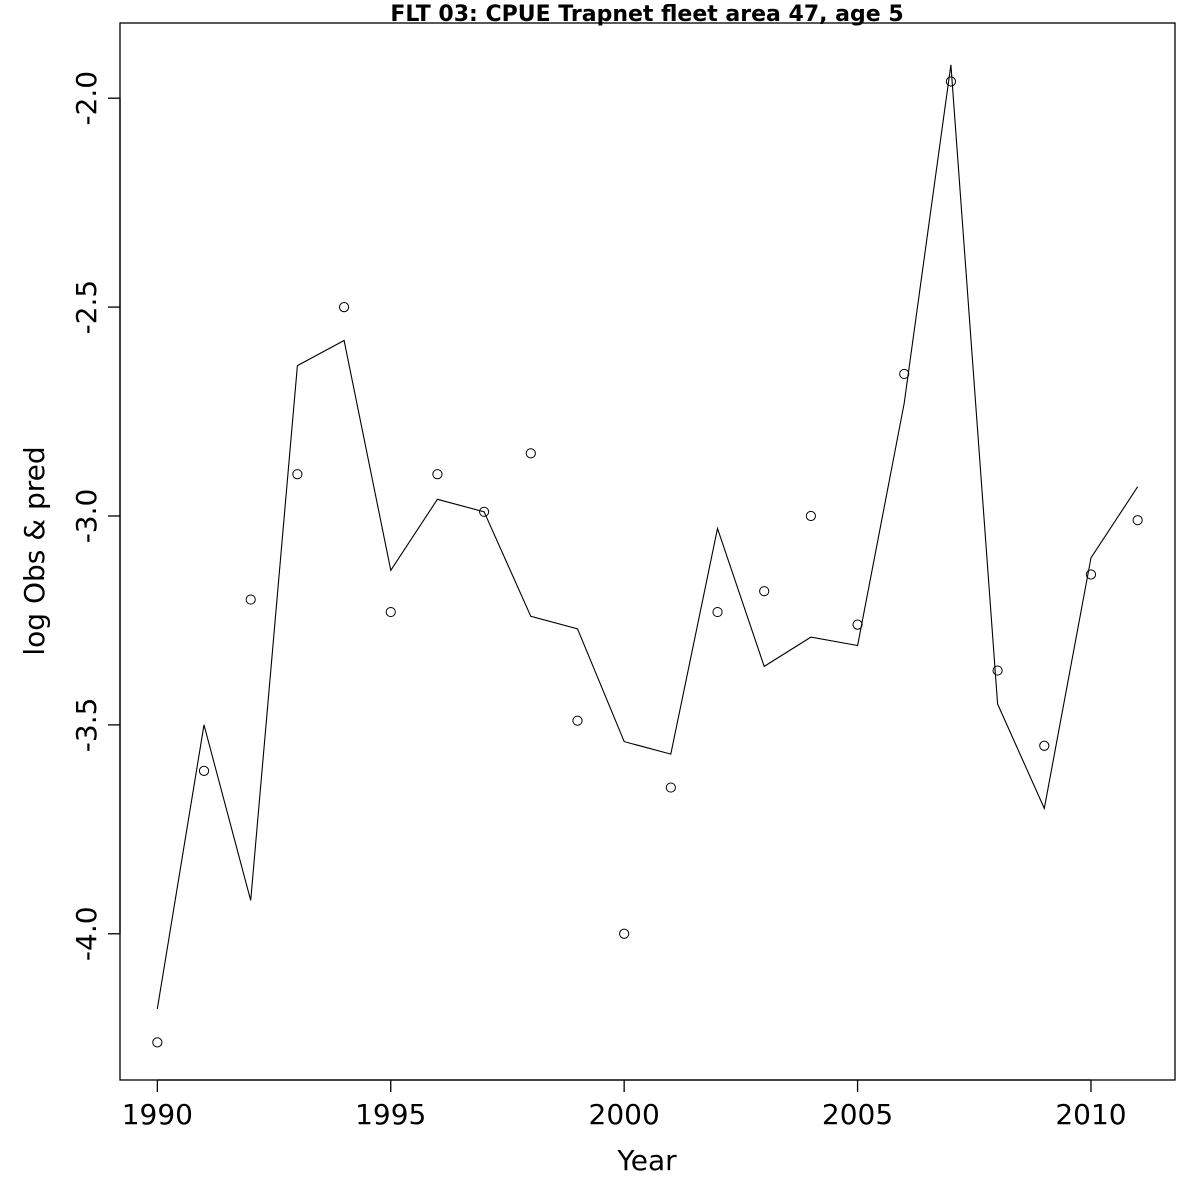 The image size is (1200, 1200). I want to click on x-tick-label: 2005, so click(857, 1114).